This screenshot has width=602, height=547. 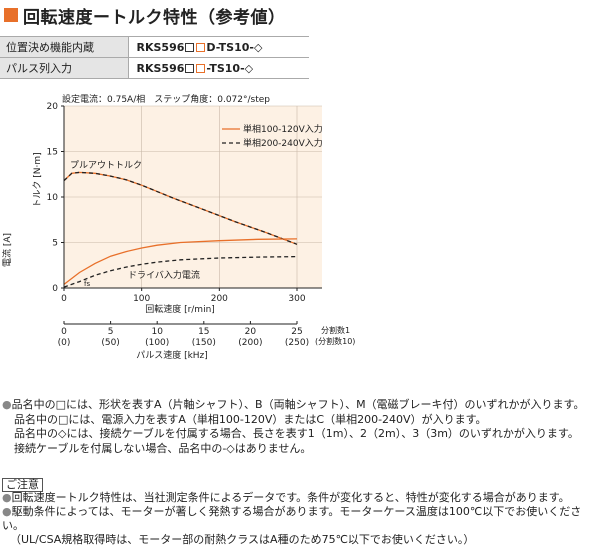 What do you see at coordinates (111, 332) in the screenshot?
I see `pulse-tick-label: 5` at bounding box center [111, 332].